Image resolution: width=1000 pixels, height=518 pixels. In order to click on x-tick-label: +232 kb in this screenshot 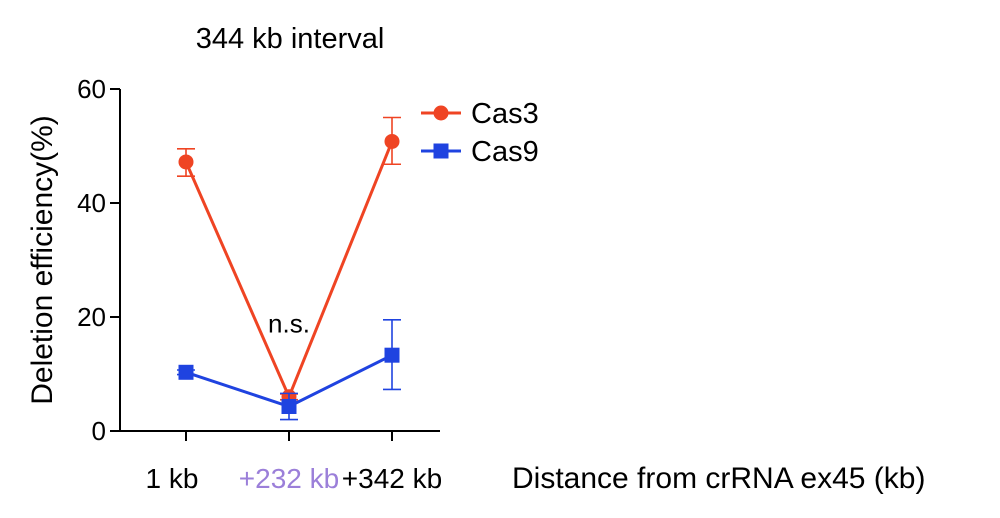, I will do `click(289, 478)`.